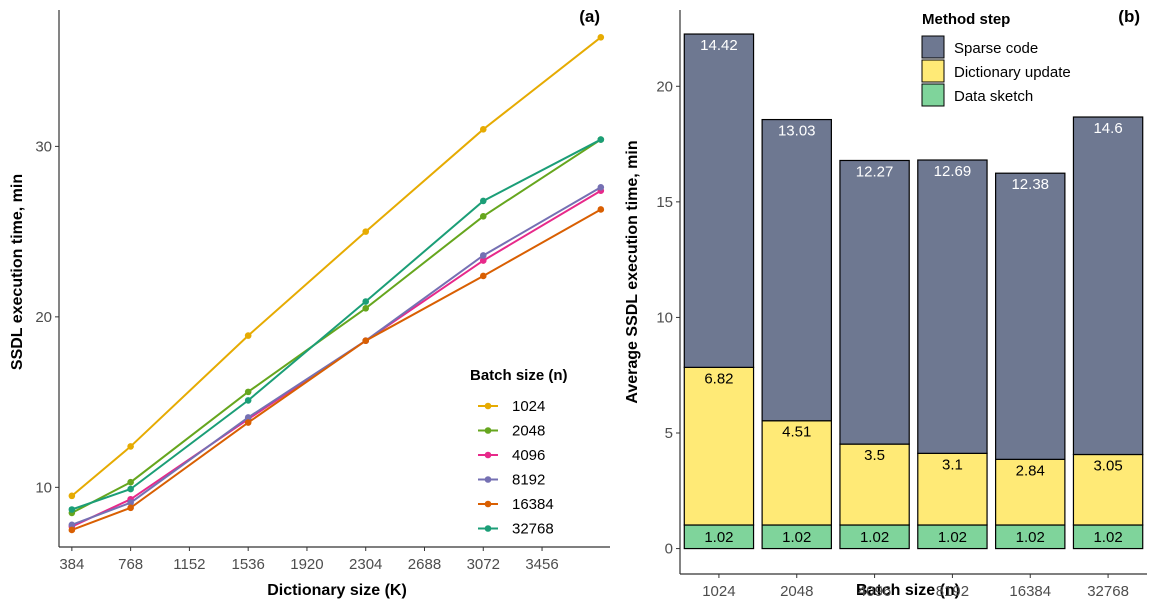 The height and width of the screenshot is (604, 1151). What do you see at coordinates (933, 71) in the screenshot?
I see `legend-swatch-dictionary-update` at bounding box center [933, 71].